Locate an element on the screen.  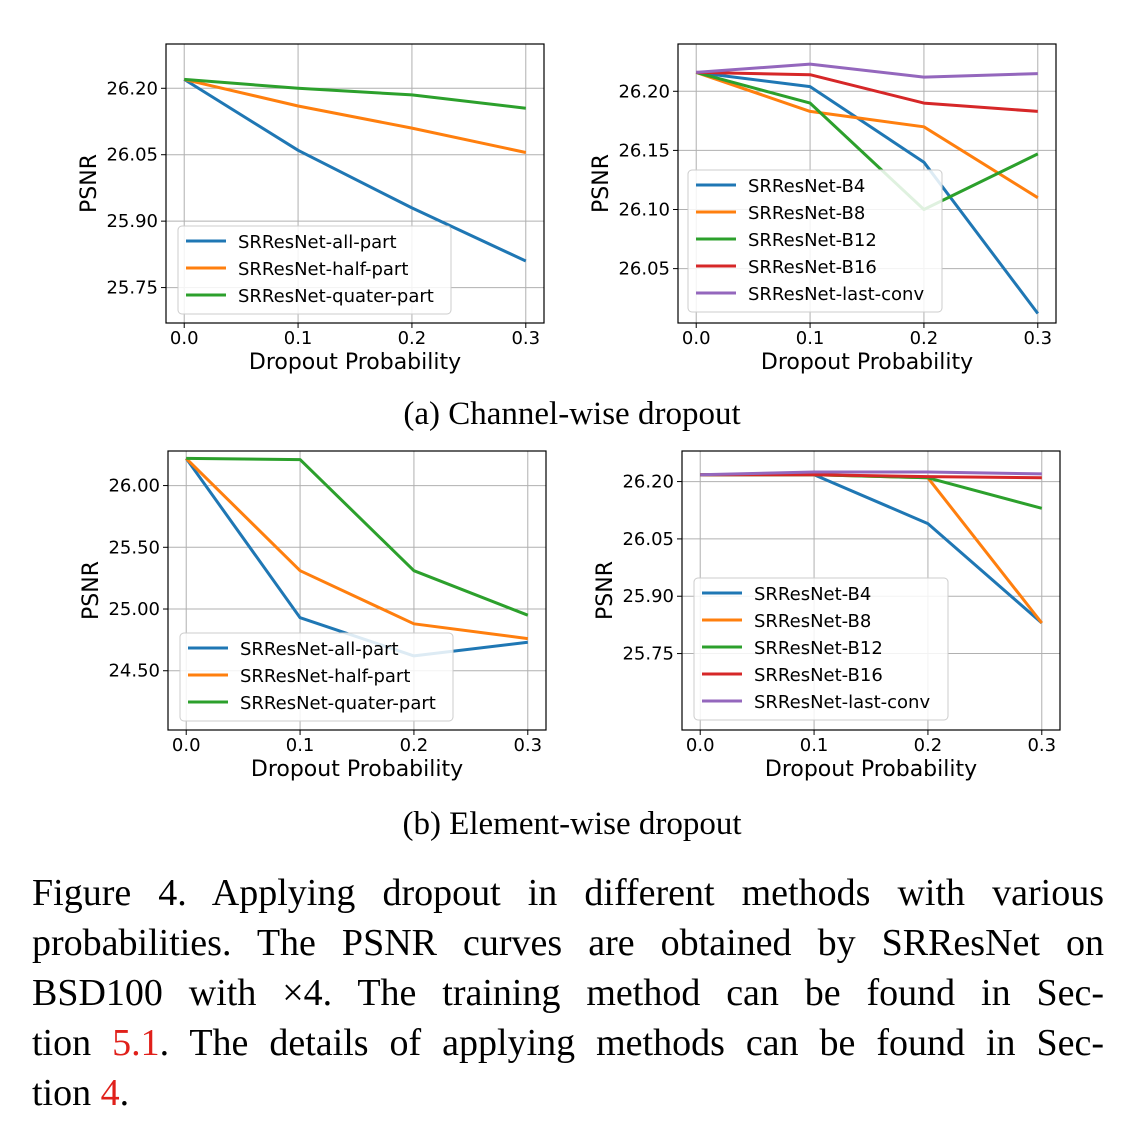
y-tick-label: 26.15 is located at coordinates (644, 150).